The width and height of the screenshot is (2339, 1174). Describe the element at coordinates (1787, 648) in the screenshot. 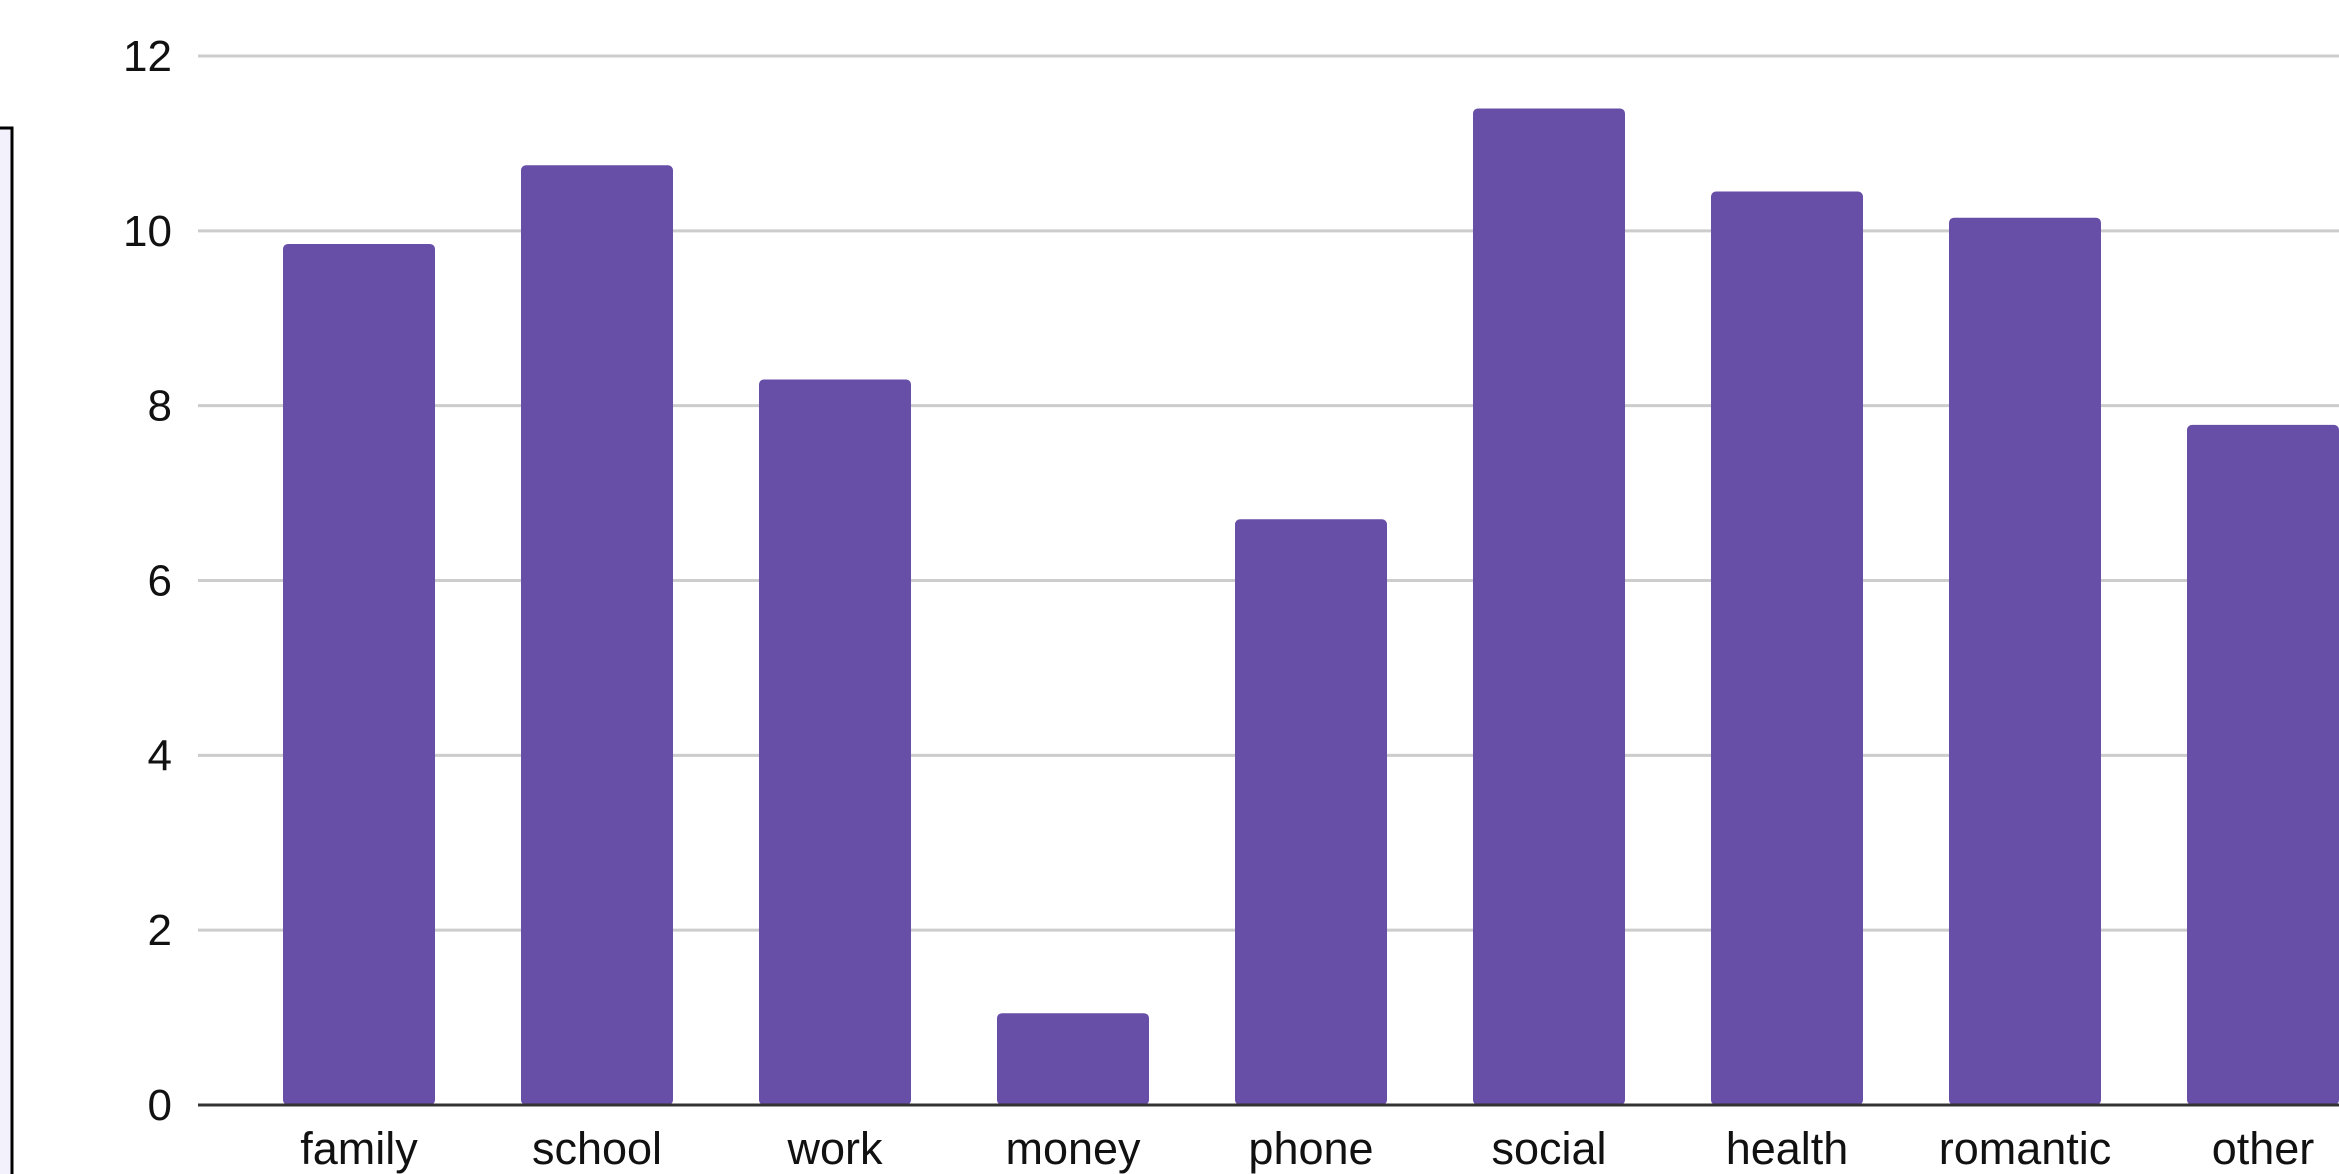

I see `bar-health` at that location.